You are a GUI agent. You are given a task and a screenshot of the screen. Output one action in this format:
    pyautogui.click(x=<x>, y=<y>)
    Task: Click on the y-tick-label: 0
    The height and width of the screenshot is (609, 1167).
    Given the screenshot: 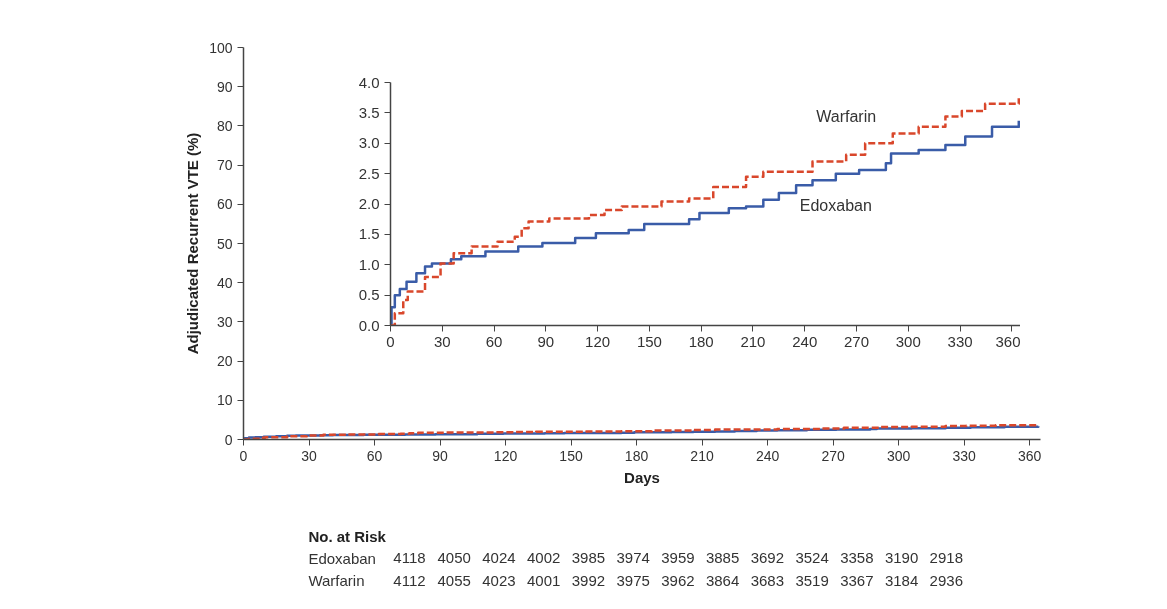 What is the action you would take?
    pyautogui.click(x=228, y=439)
    